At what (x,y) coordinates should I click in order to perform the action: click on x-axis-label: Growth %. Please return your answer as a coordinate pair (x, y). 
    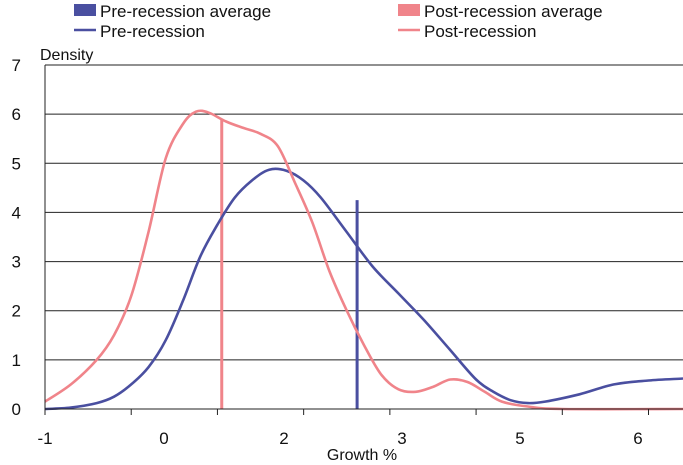
    Looking at the image, I should click on (362, 455).